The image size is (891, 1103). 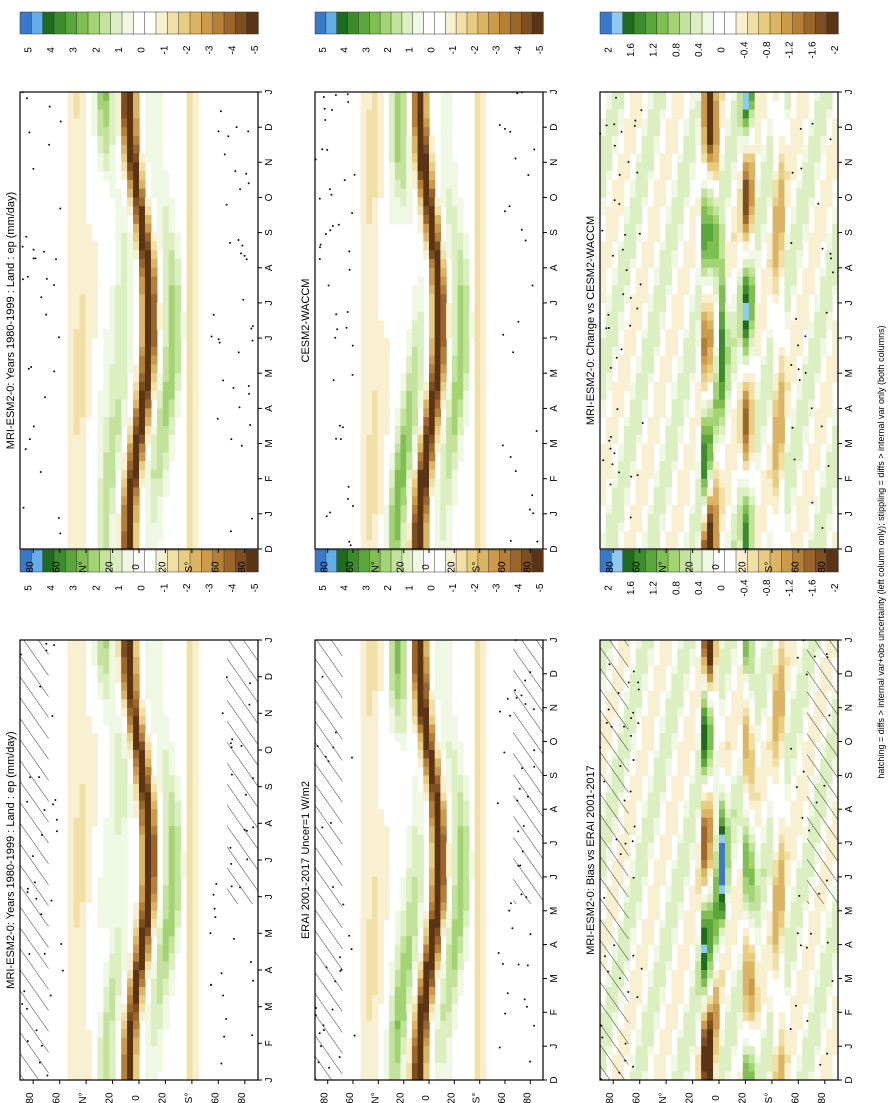 What do you see at coordinates (453, 587) in the screenshot?
I see `colorbar-label: -1` at bounding box center [453, 587].